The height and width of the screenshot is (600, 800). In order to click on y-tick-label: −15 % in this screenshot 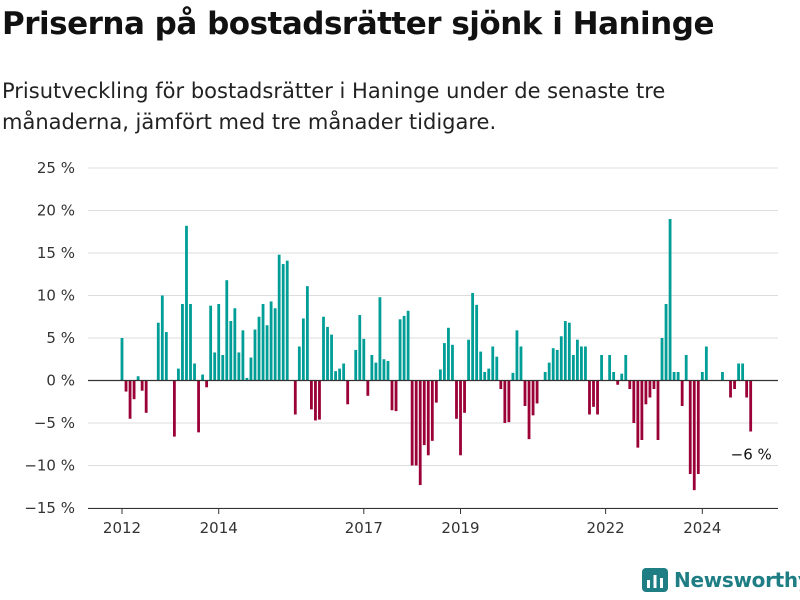, I will do `click(49, 508)`.